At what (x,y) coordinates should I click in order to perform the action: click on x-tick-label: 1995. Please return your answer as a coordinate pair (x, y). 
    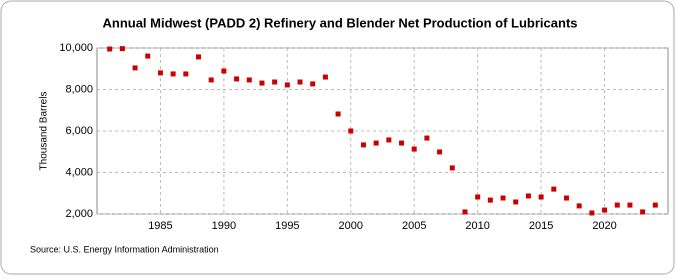
    Looking at the image, I should click on (287, 226).